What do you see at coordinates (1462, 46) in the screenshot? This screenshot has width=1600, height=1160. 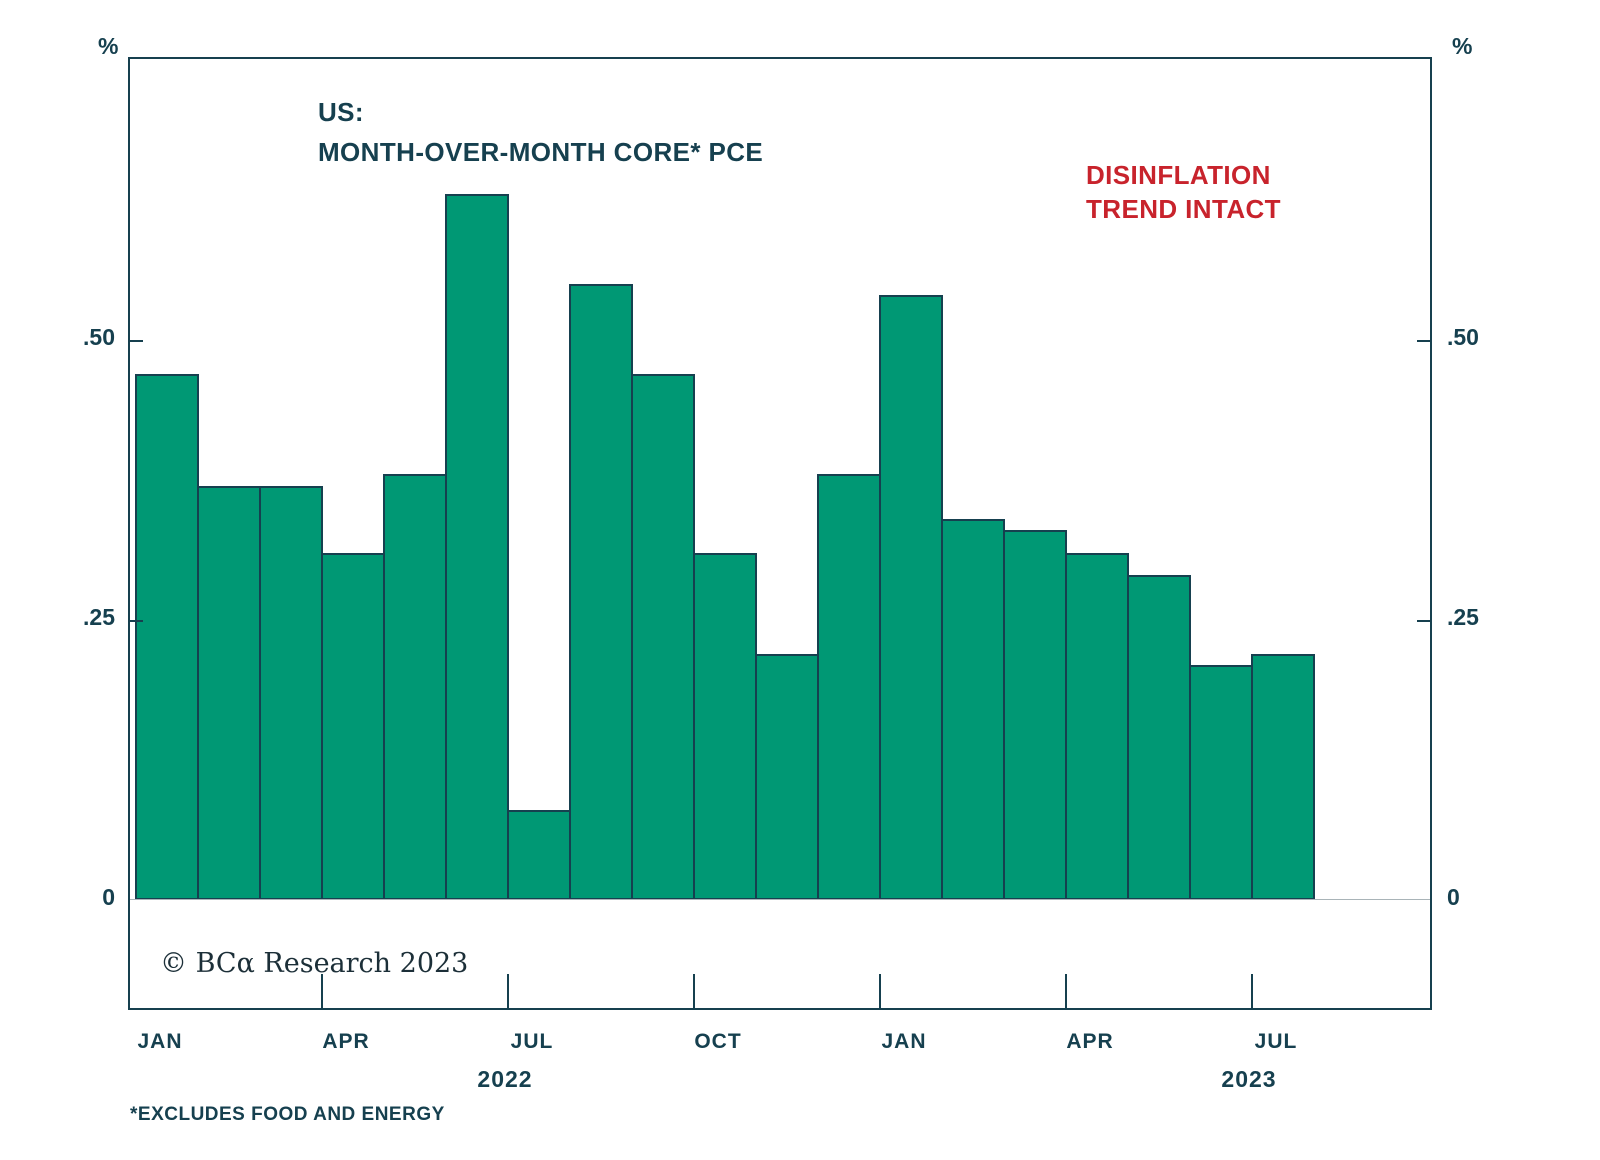 I see `y-axis-unit-right: %` at bounding box center [1462, 46].